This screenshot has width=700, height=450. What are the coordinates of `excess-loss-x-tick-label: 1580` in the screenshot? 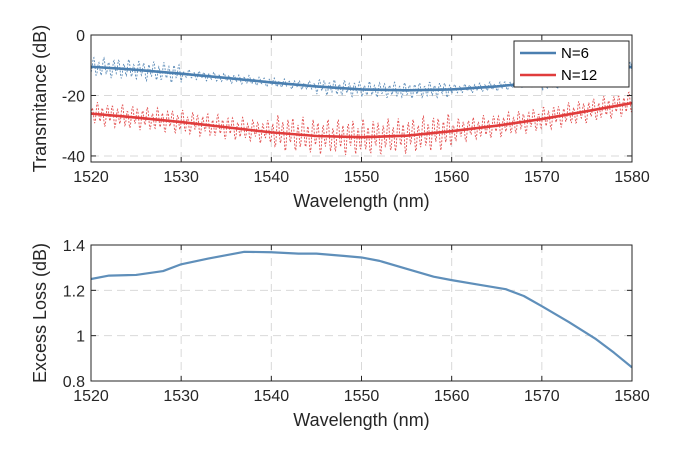 It's located at (632, 396).